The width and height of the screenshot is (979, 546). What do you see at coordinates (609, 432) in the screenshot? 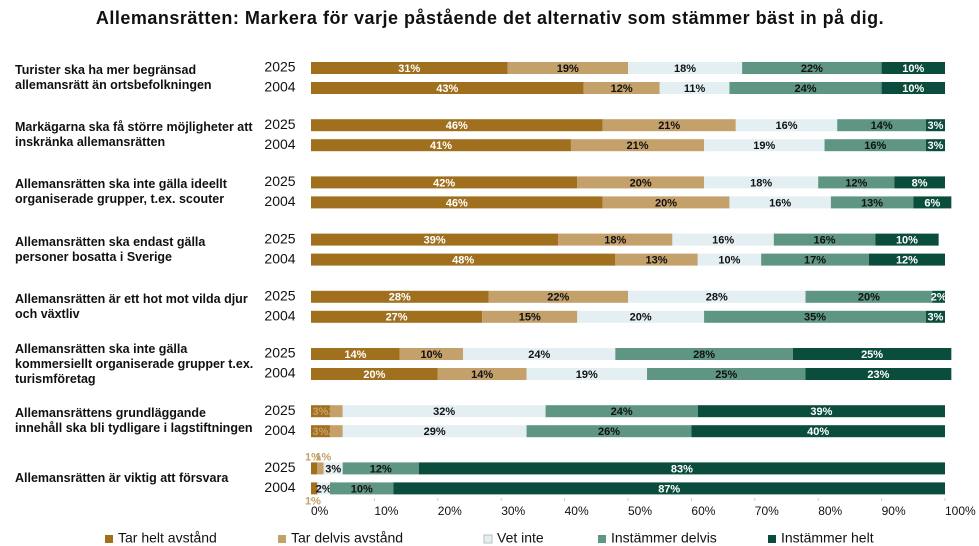
I see `data-label: 26%` at bounding box center [609, 432].